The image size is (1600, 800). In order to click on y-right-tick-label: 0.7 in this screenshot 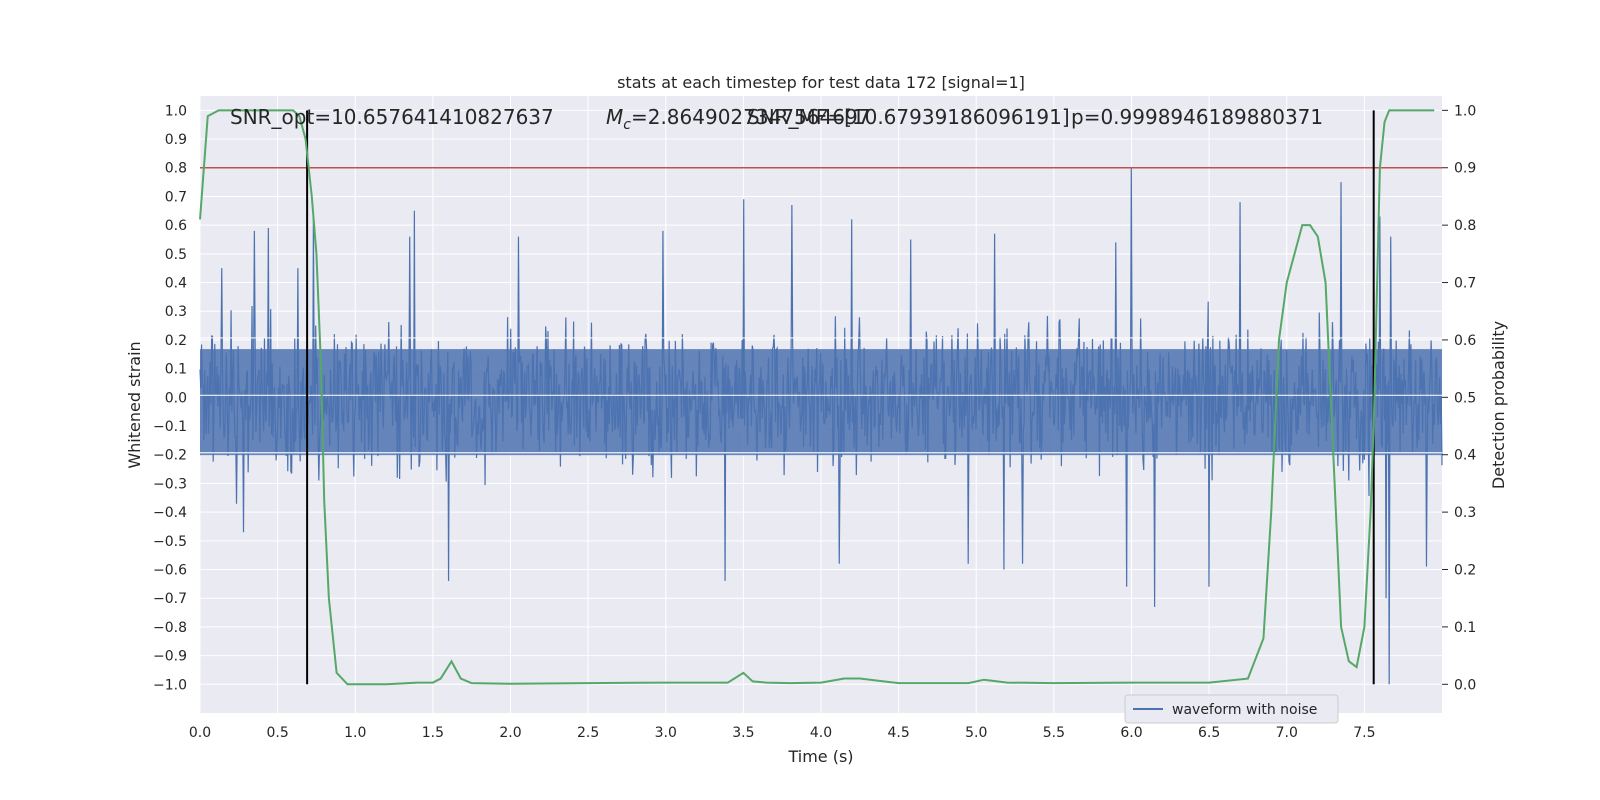, I will do `click(1465, 284)`.